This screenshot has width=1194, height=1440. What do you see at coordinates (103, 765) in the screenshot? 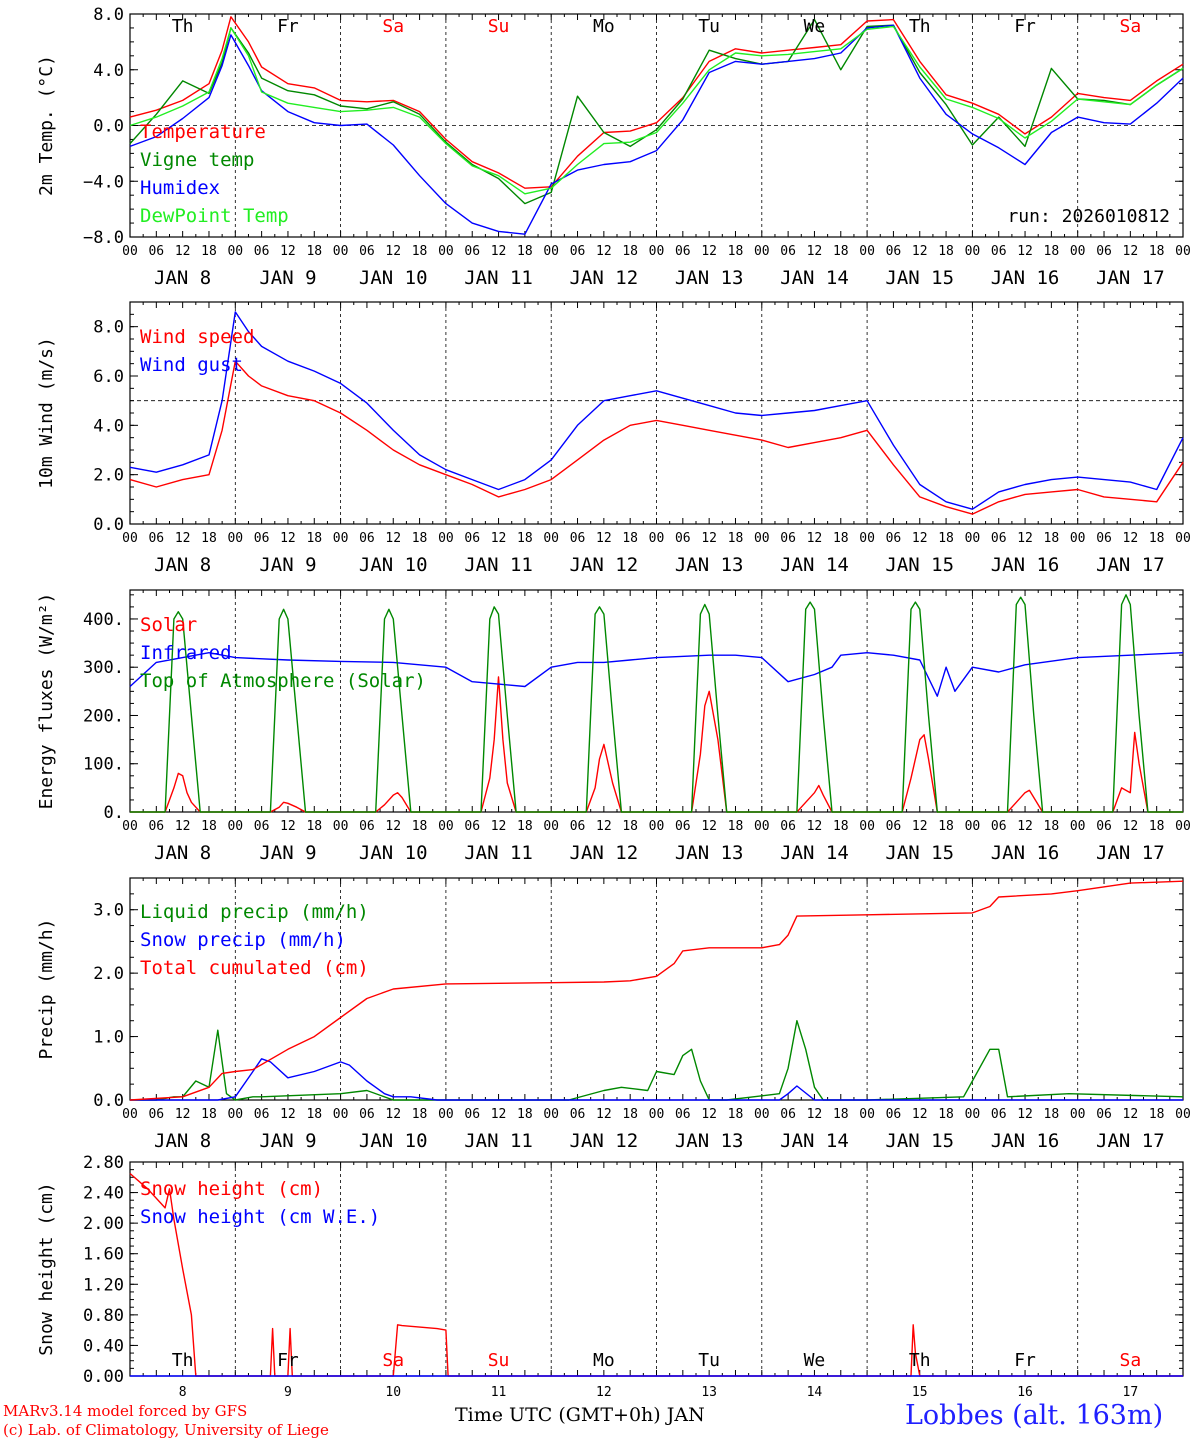
I see `y-tick-label: 100.` at bounding box center [103, 765].